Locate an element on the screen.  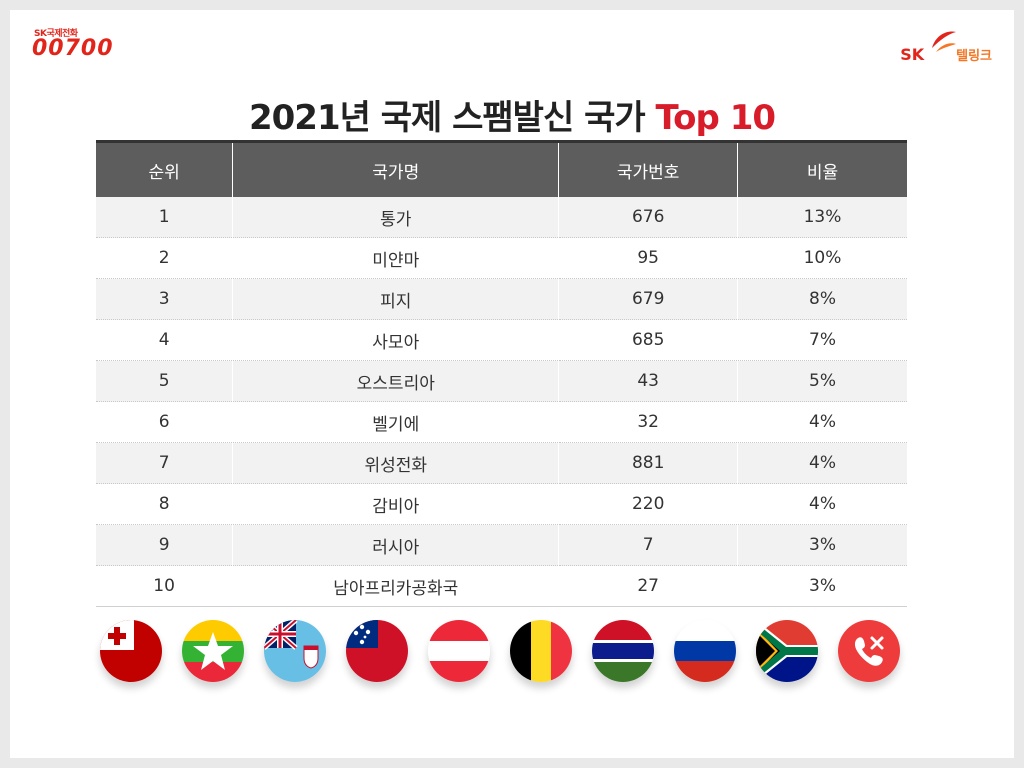
cell-ratio: 8% is located at coordinates (822, 299).